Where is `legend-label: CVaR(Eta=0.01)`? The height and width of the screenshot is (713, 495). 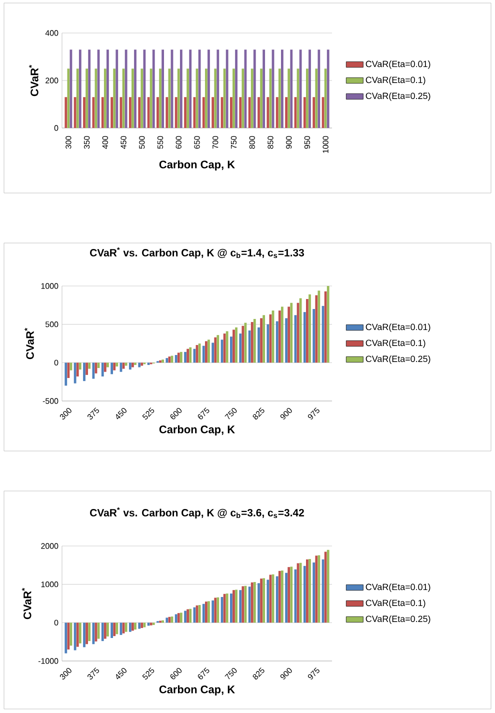 legend-label: CVaR(Eta=0.01) is located at coordinates (398, 328).